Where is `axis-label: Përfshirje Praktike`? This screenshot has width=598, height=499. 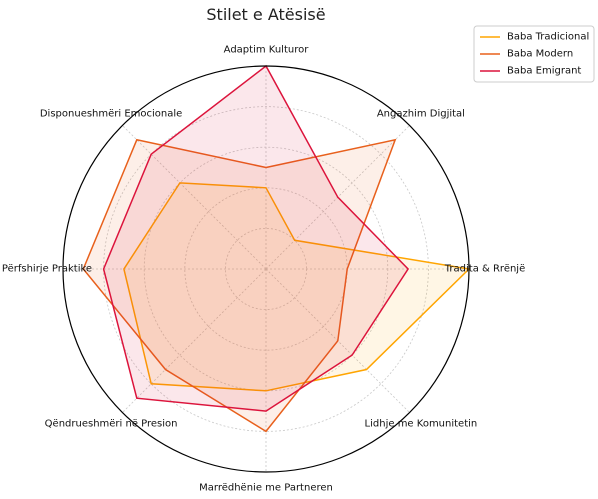
axis-label: Përfshirje Praktike is located at coordinates (47, 269).